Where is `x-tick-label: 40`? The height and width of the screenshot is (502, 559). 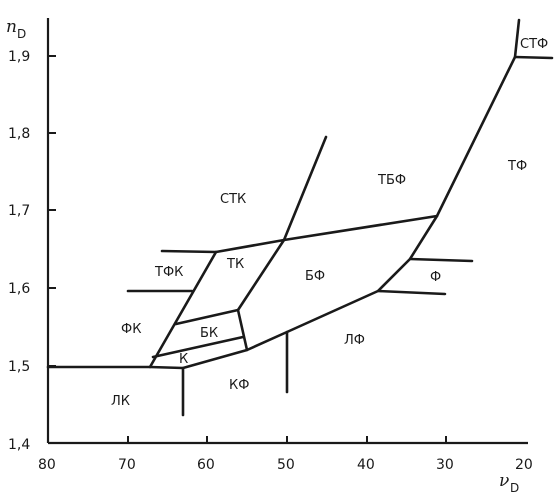
x-tick-label: 40 is located at coordinates (366, 465).